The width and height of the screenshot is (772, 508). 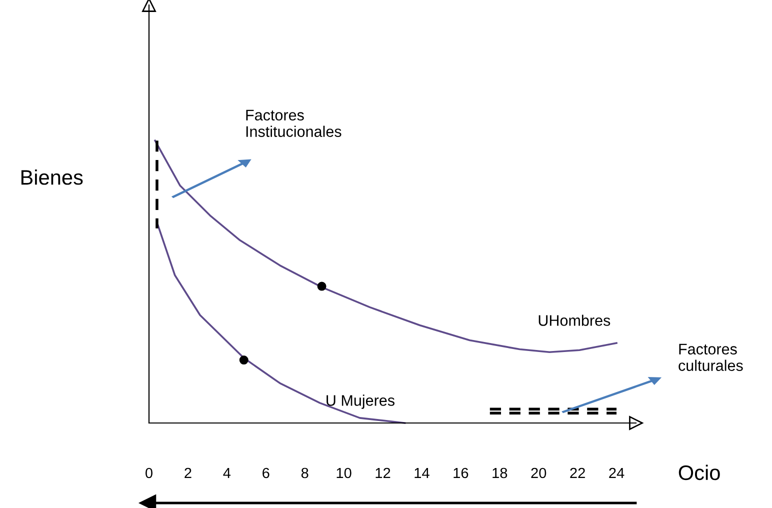 I want to click on x-tick-label: 2, so click(x=188, y=473).